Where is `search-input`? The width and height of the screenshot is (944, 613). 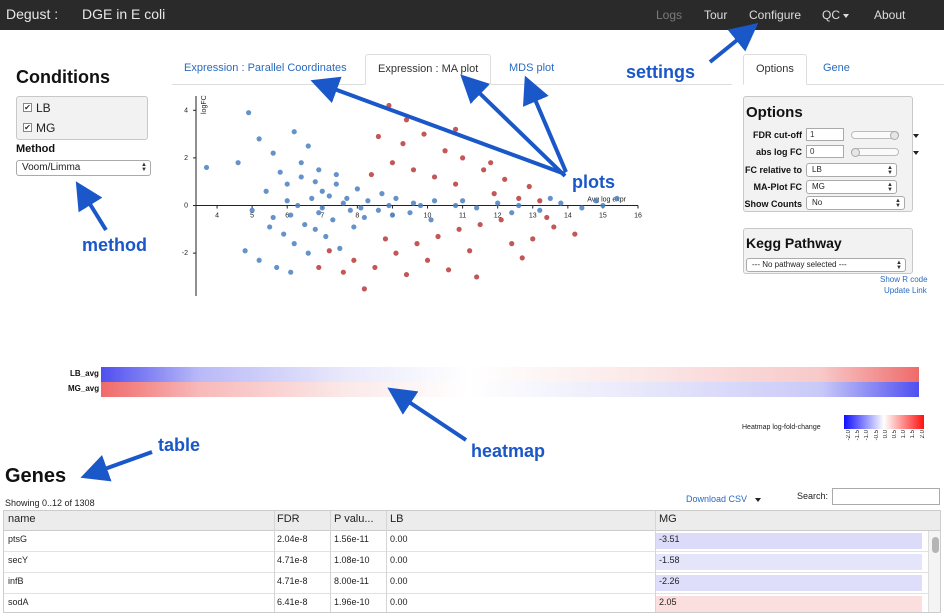
search-input is located at coordinates (886, 496).